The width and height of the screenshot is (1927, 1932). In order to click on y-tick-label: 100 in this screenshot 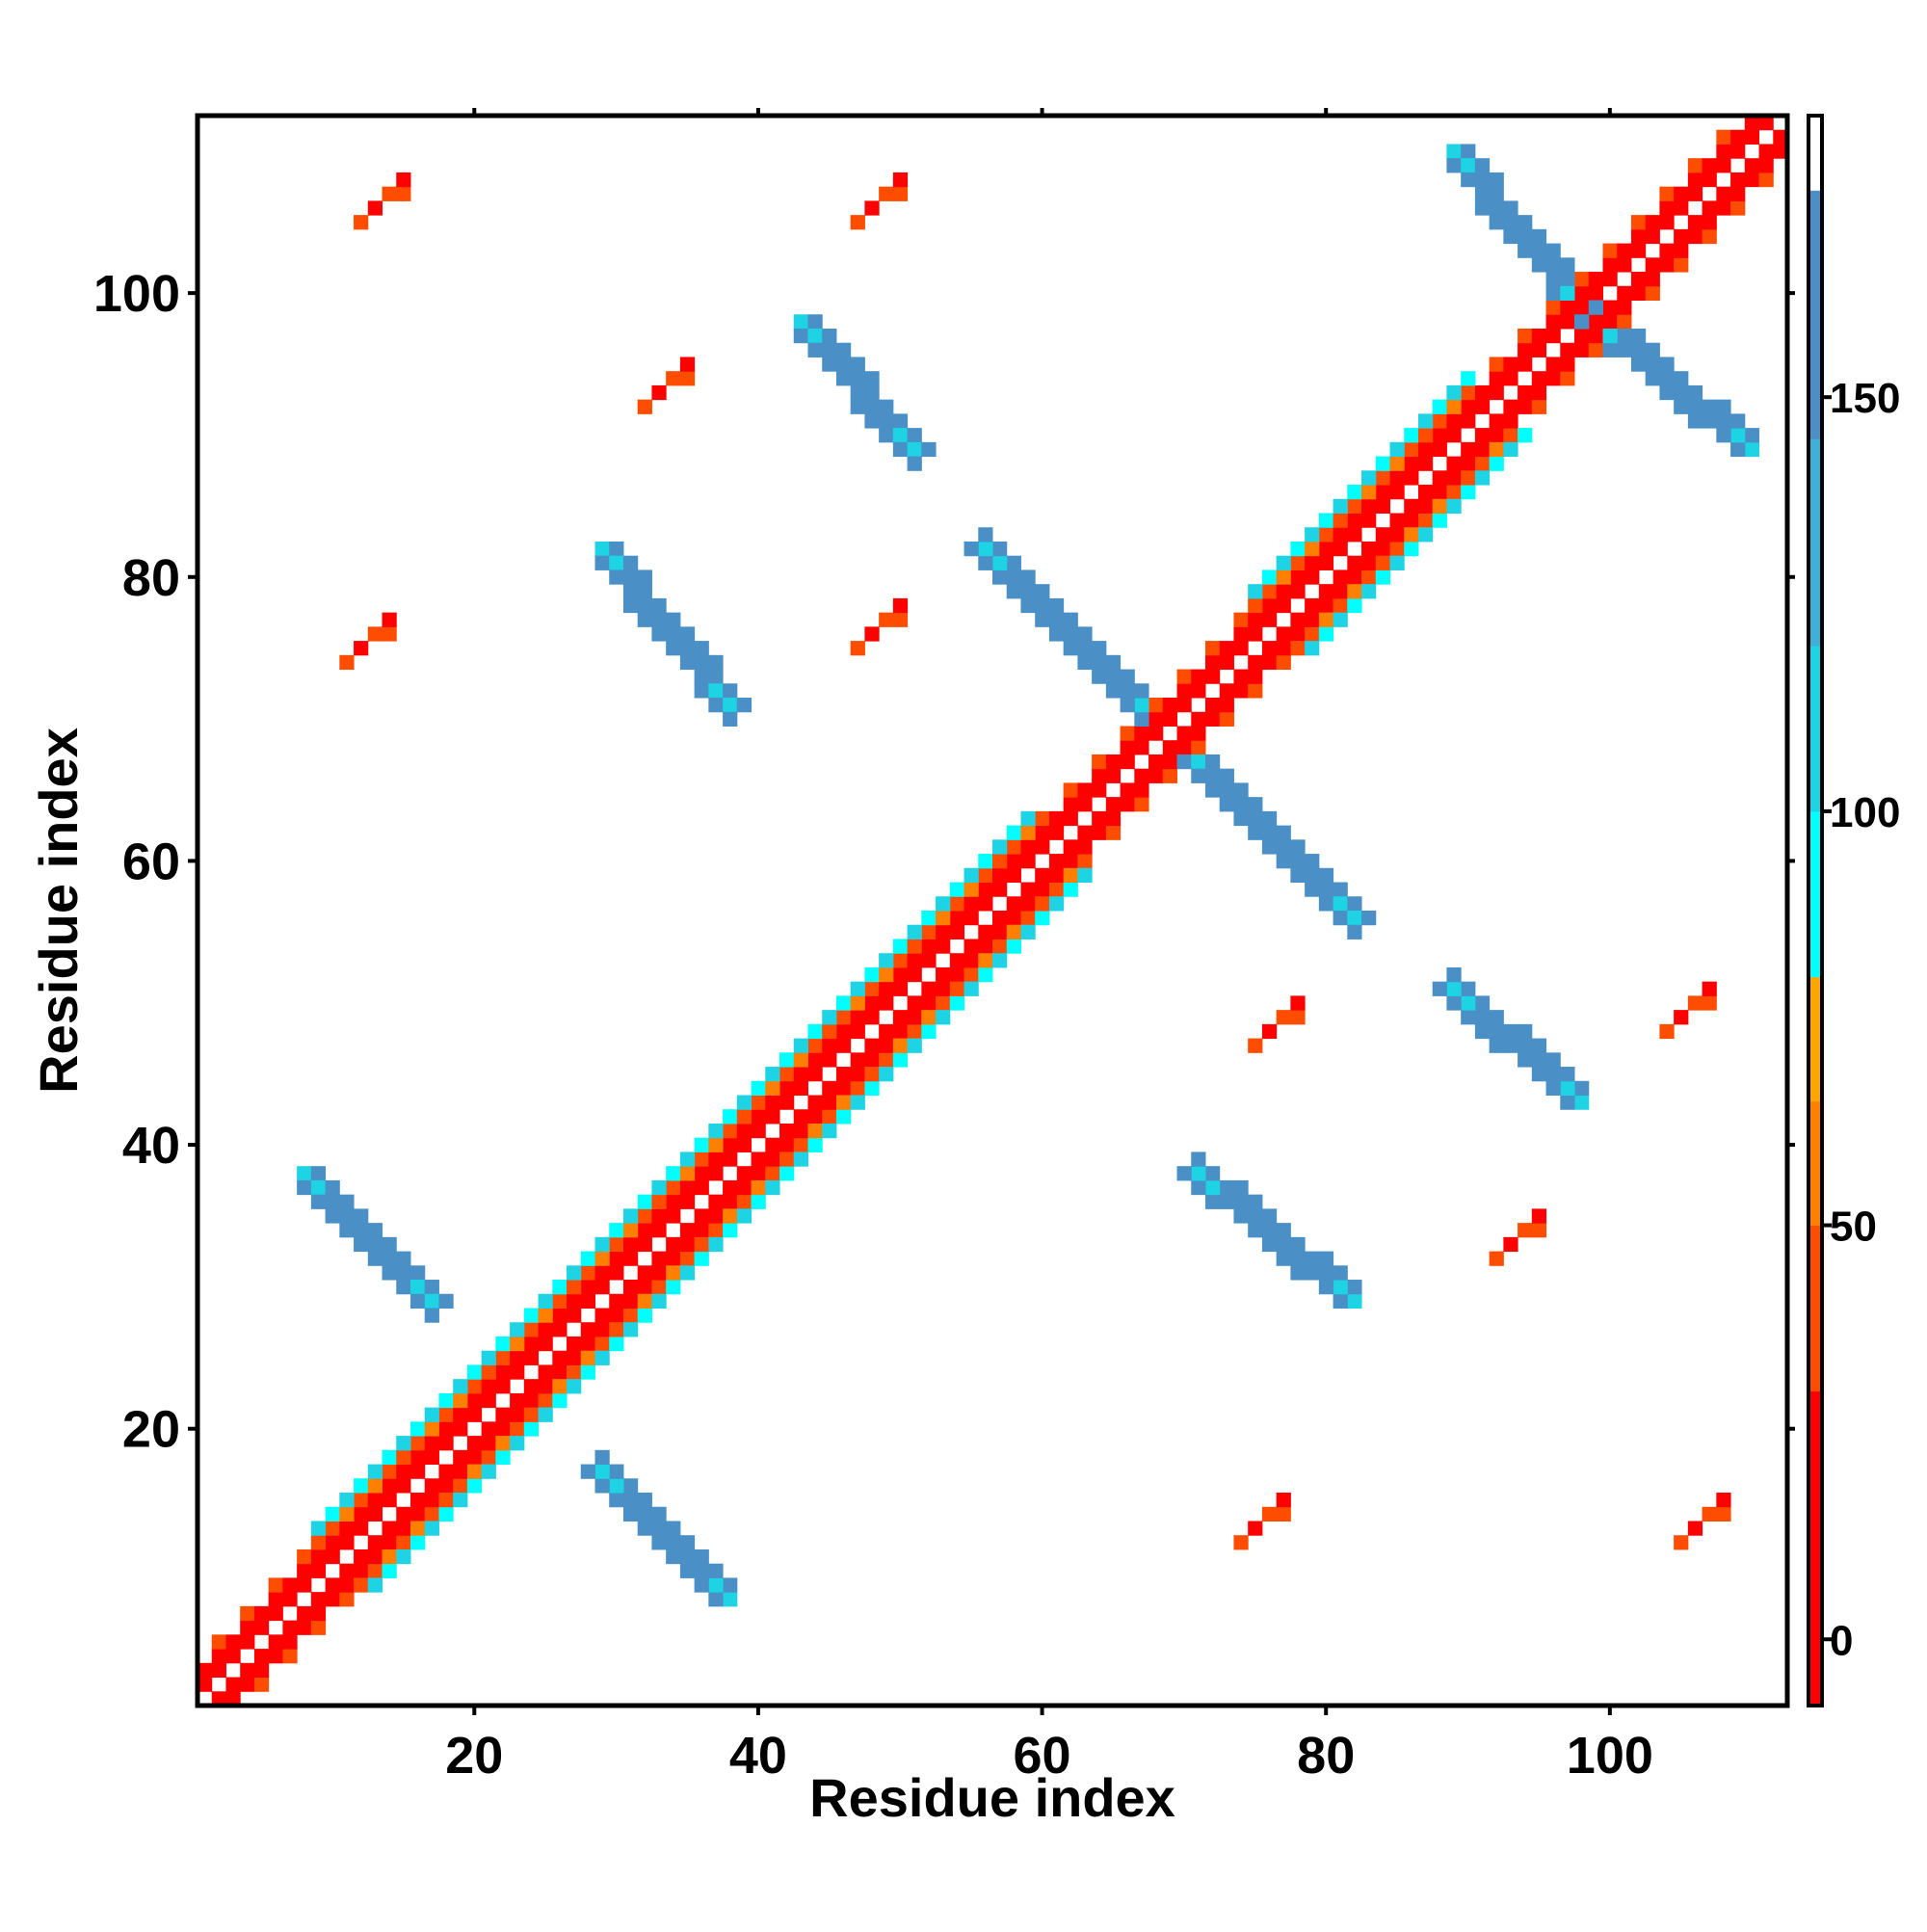, I will do `click(136, 294)`.